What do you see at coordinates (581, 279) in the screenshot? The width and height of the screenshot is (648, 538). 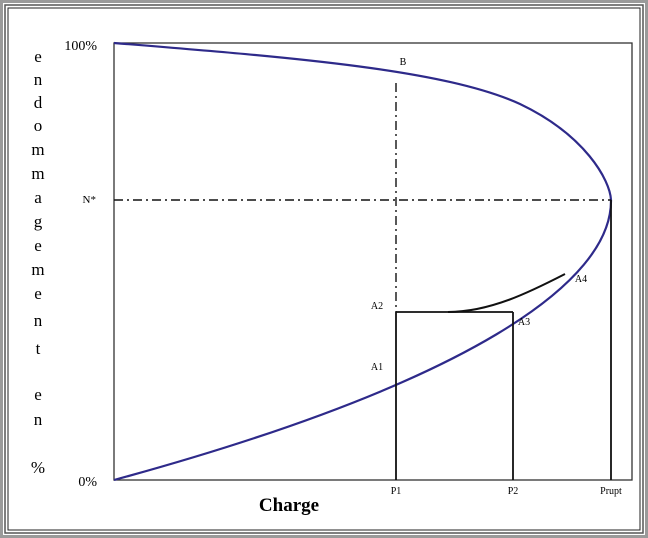 I see `label-a4: A4` at bounding box center [581, 279].